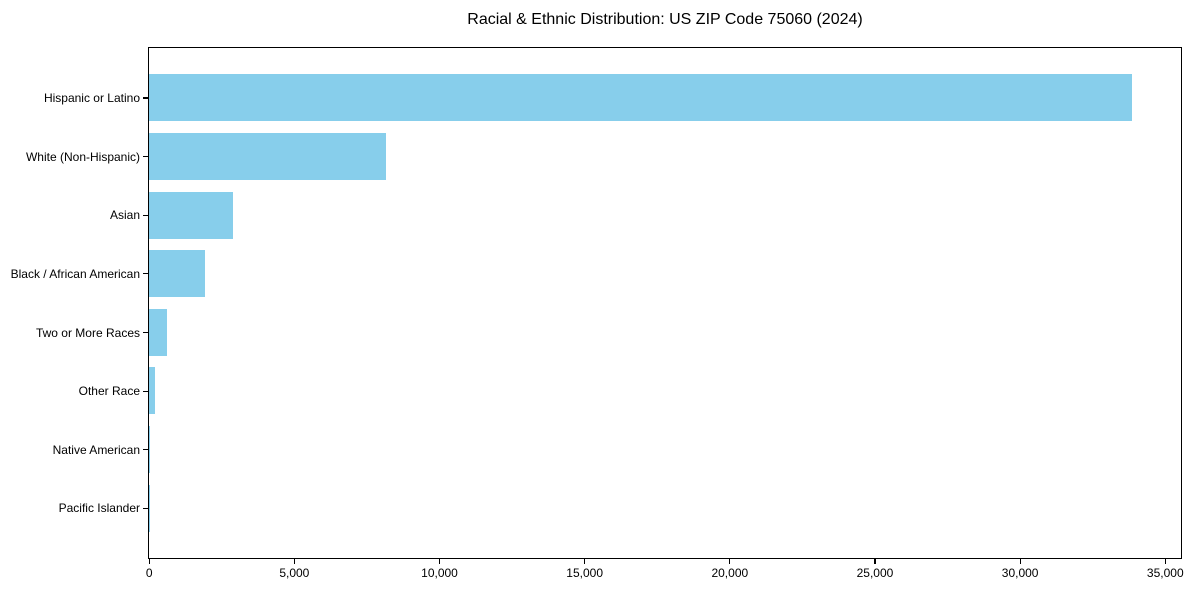 The height and width of the screenshot is (600, 1200). What do you see at coordinates (1020, 573) in the screenshot?
I see `xtick-label-30000: 30,000` at bounding box center [1020, 573].